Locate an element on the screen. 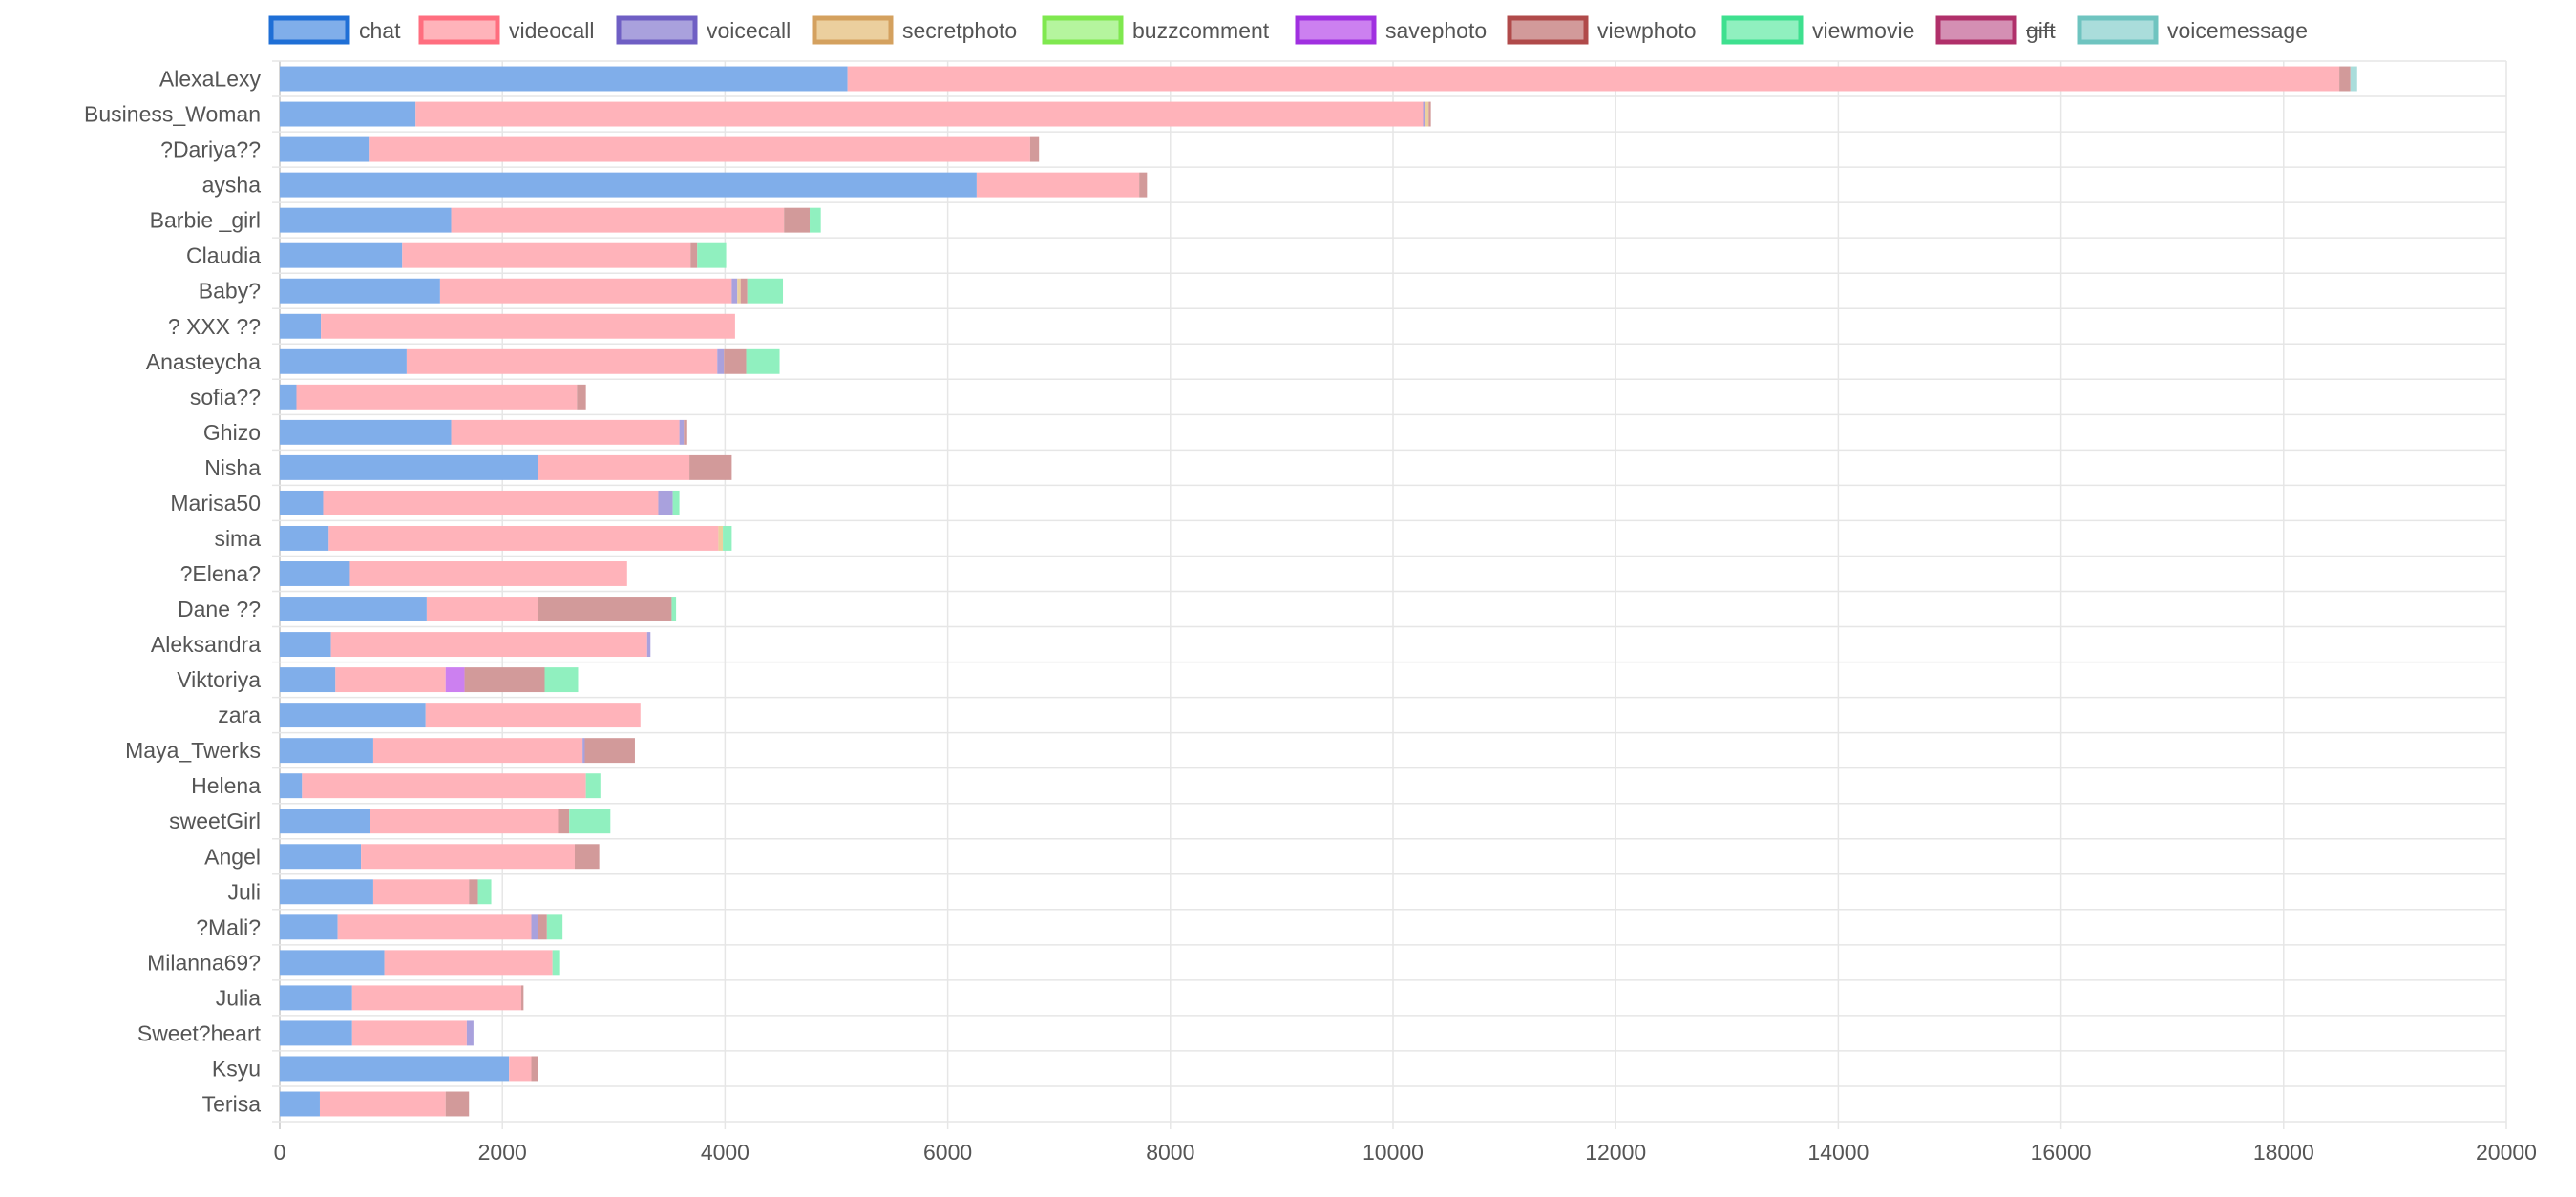 The width and height of the screenshot is (2576, 1197). legend-item-buzzcomment: buzzcomment is located at coordinates (1156, 30).